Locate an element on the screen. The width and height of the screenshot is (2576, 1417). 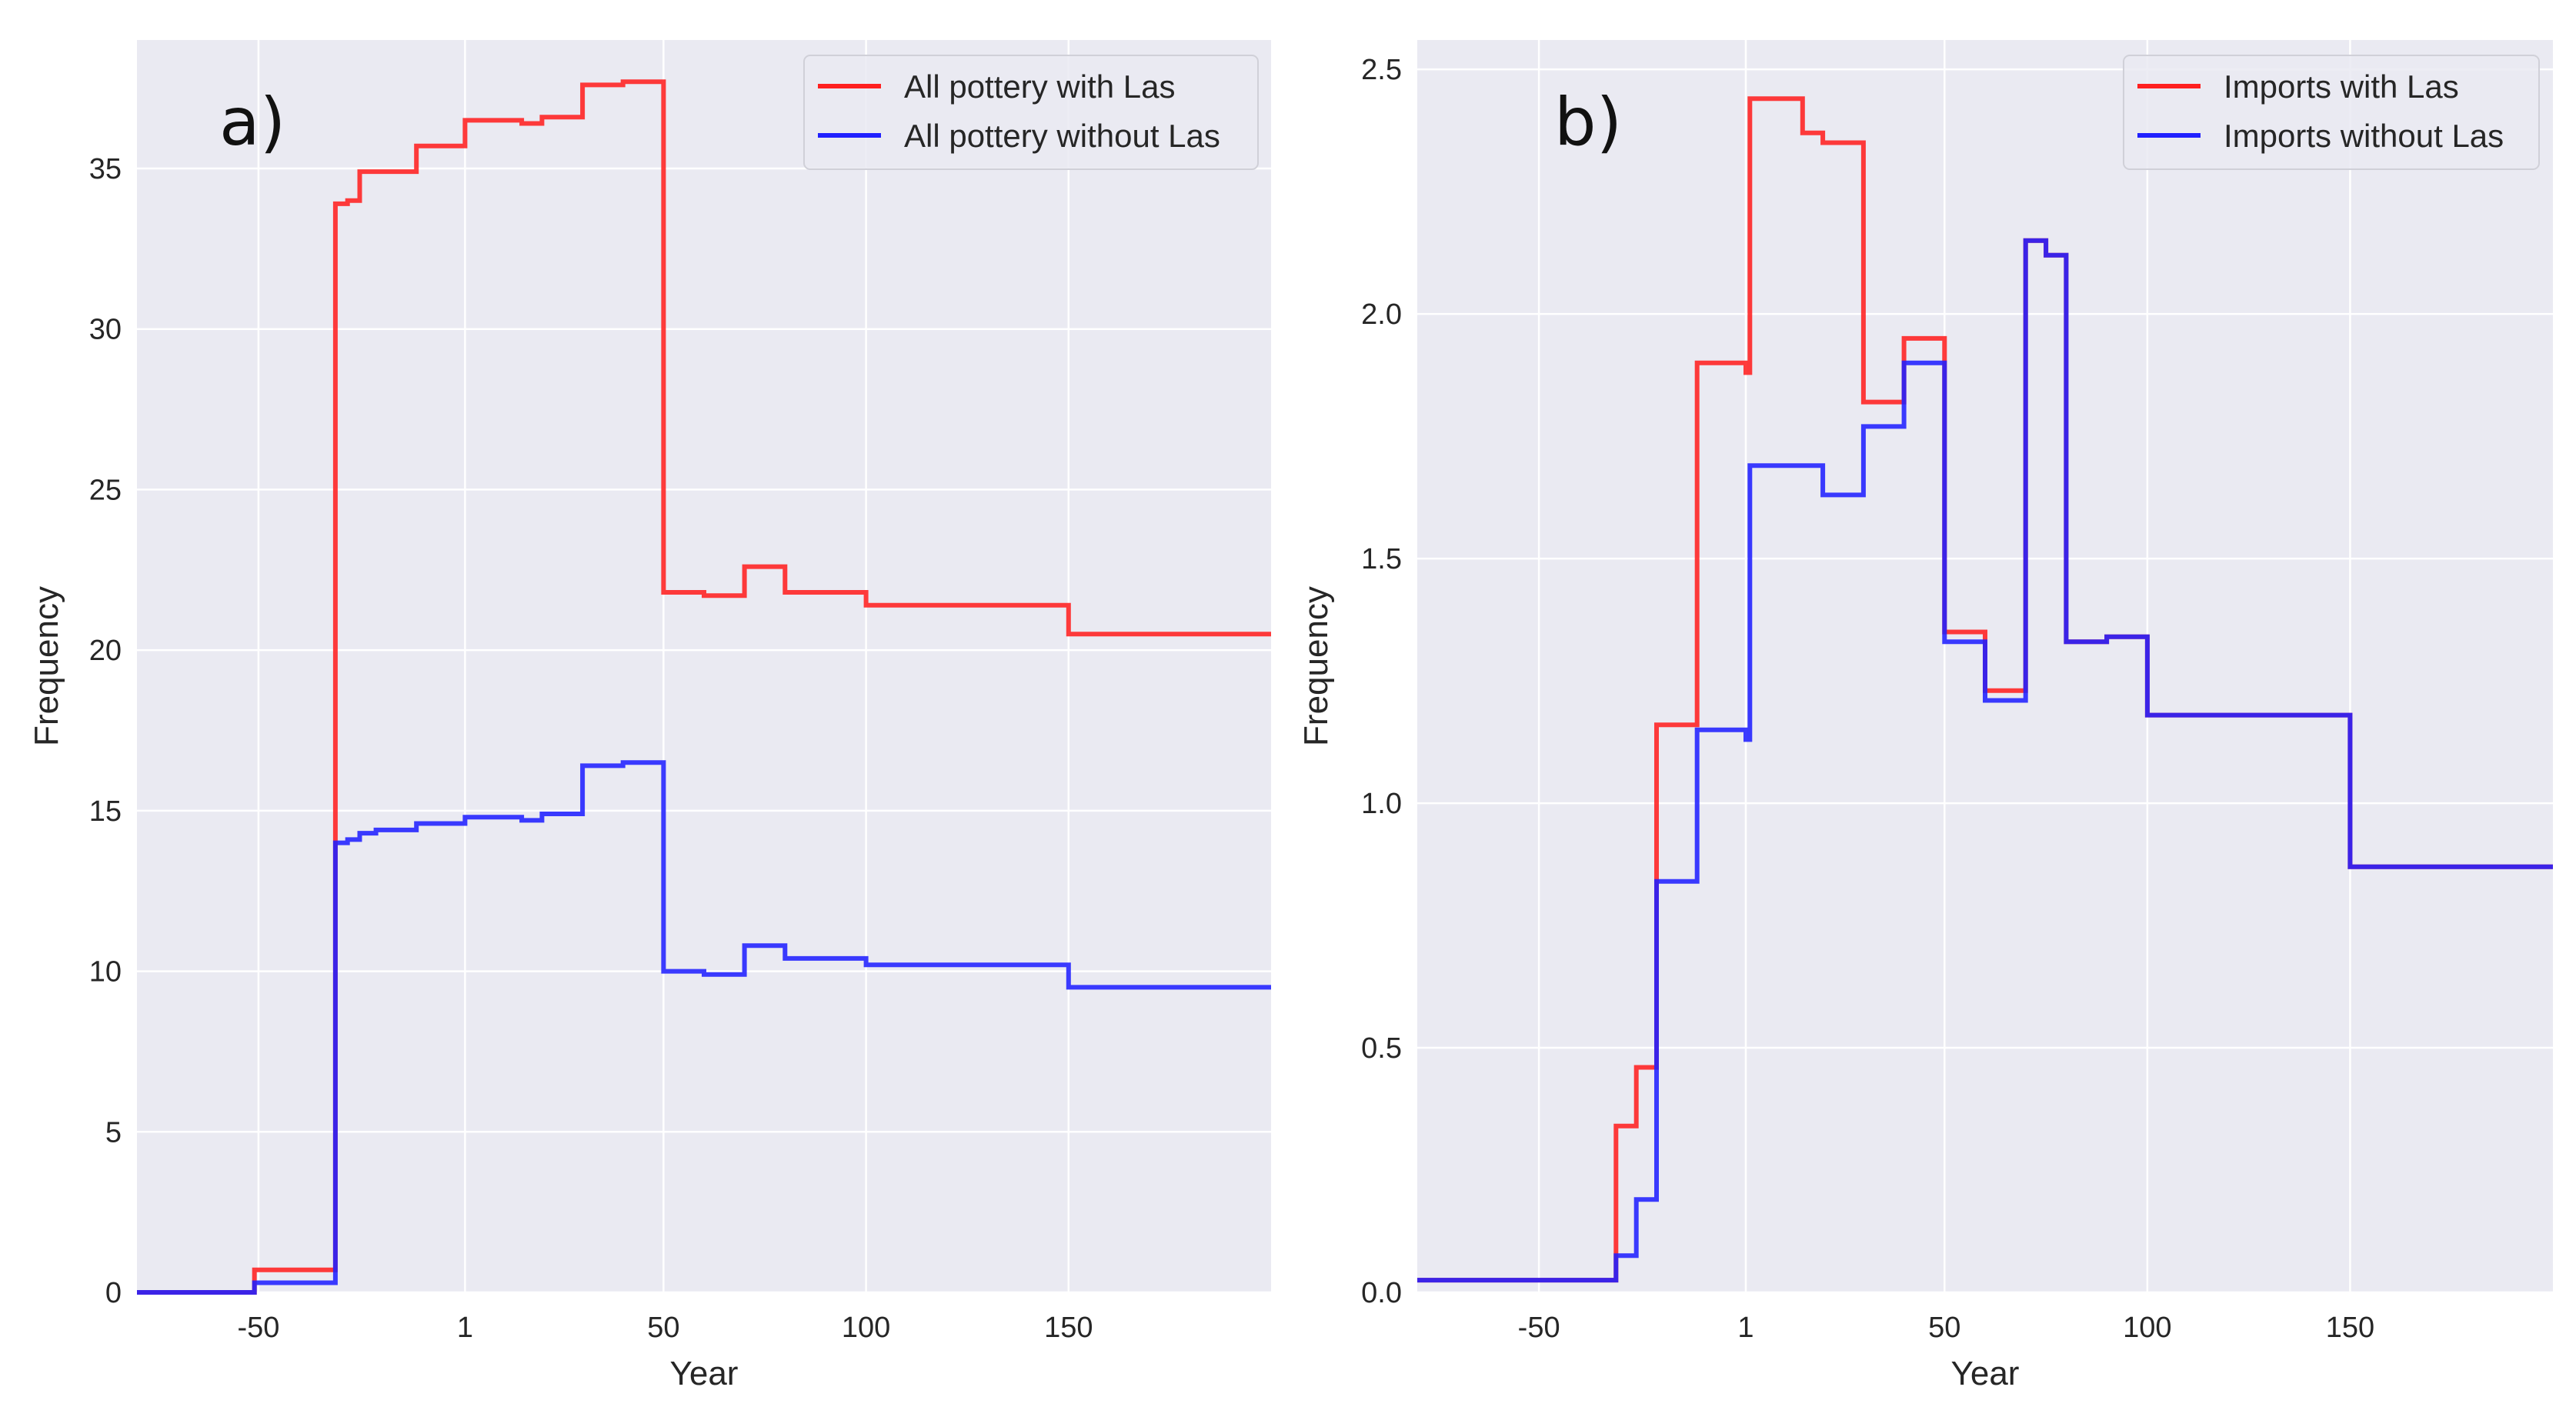
y-tick-label: 10 is located at coordinates (106, 972).